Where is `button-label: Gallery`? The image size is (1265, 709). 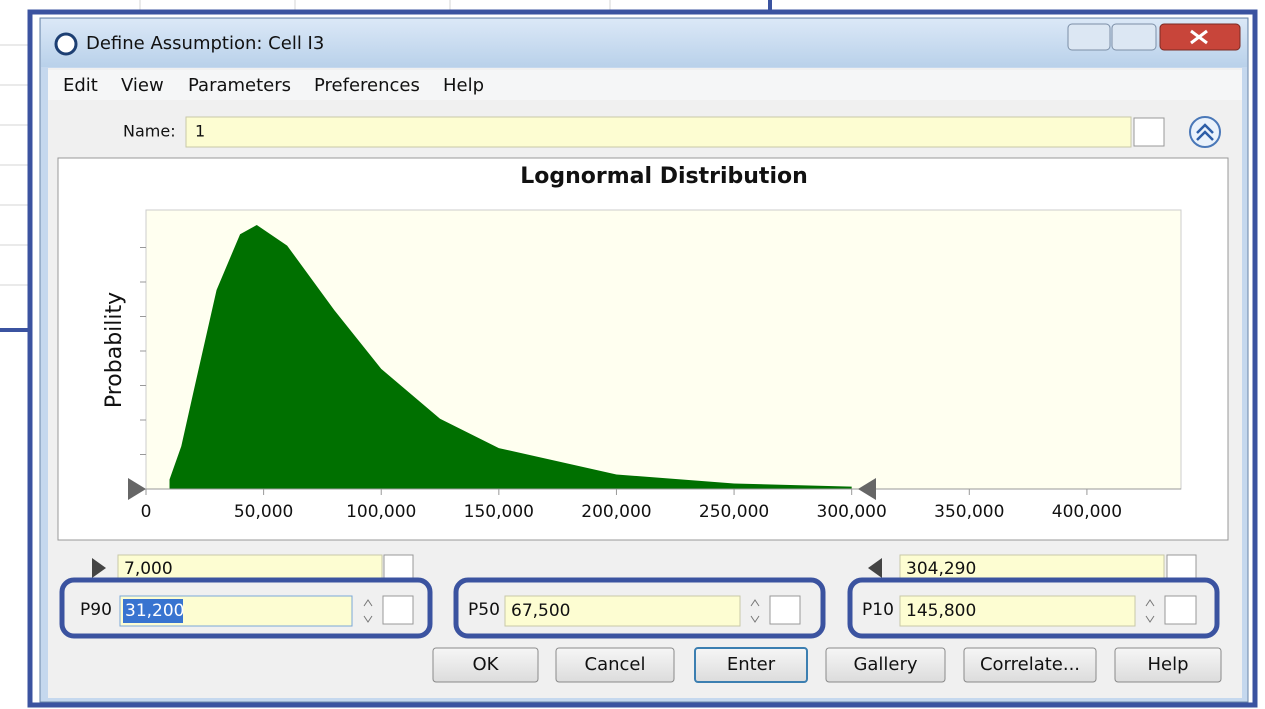 button-label: Gallery is located at coordinates (885, 664).